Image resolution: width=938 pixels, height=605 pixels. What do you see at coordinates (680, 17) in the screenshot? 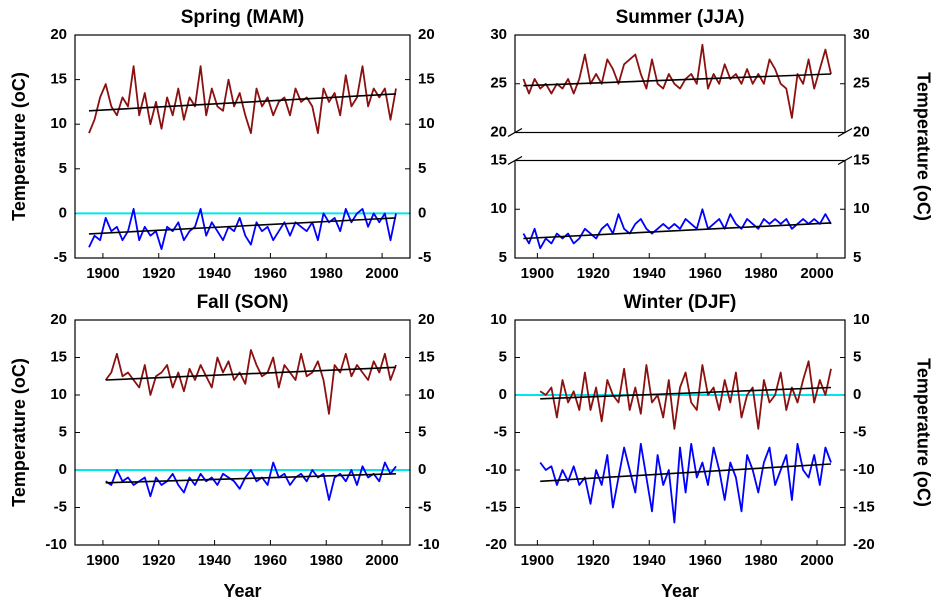
I see `panel-title: Summer (JJA)` at bounding box center [680, 17].